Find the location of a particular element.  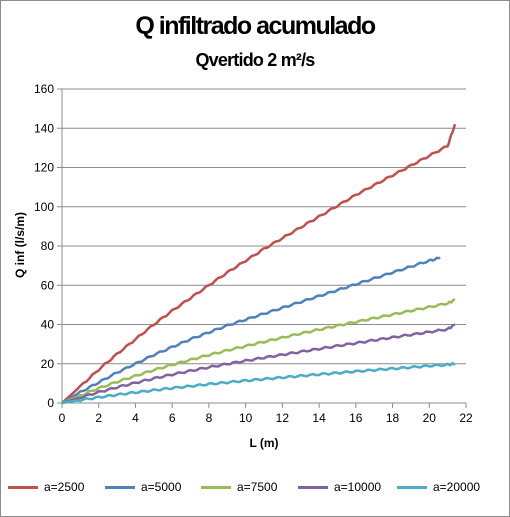

x-tick-label: 22 is located at coordinates (466, 418).